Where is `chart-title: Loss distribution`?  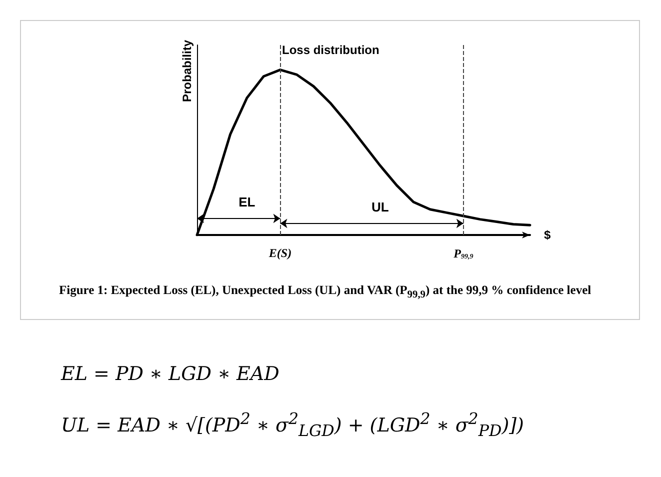 chart-title: Loss distribution is located at coordinates (331, 50).